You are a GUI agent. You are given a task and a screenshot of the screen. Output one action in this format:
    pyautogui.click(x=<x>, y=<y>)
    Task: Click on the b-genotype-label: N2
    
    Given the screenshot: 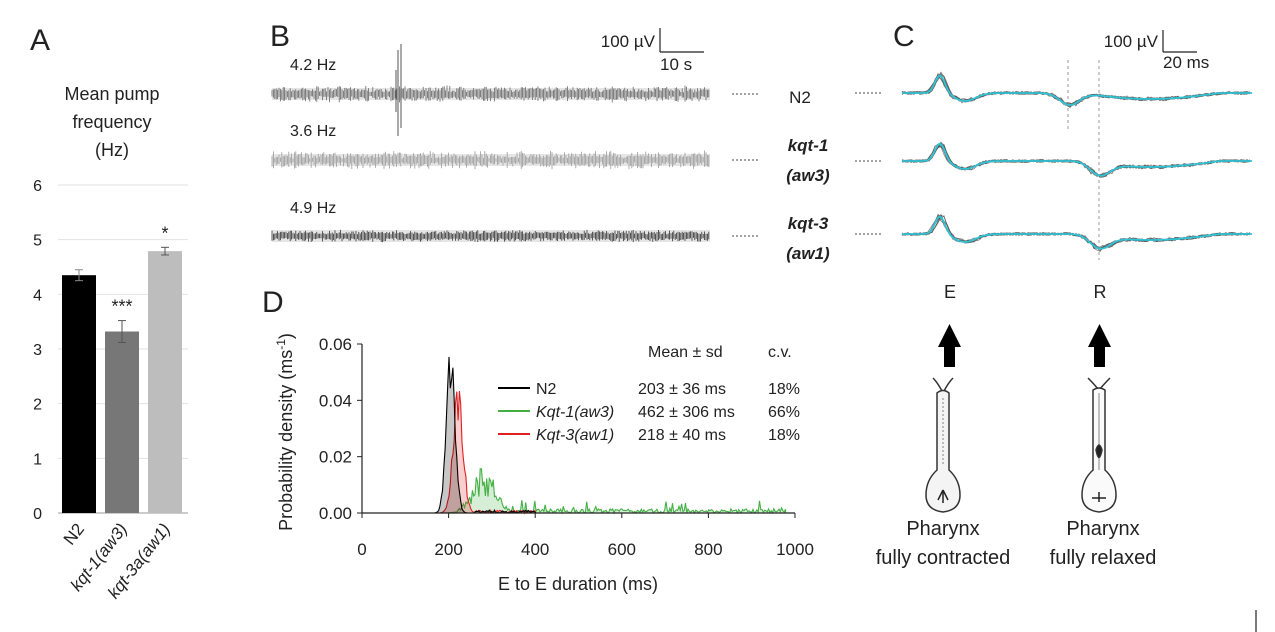 What is the action you would take?
    pyautogui.click(x=800, y=97)
    